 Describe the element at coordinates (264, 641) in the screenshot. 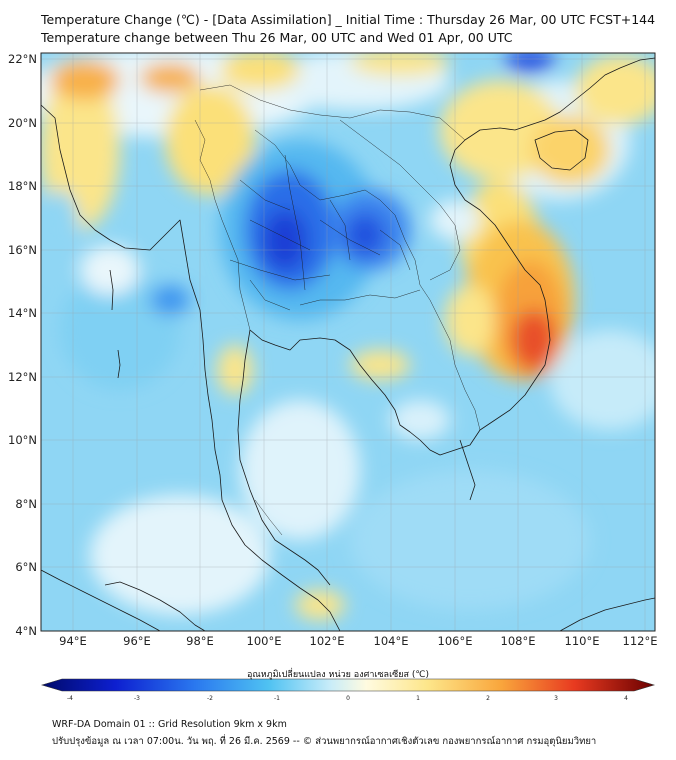

I see `lon-label: 100°E` at that location.